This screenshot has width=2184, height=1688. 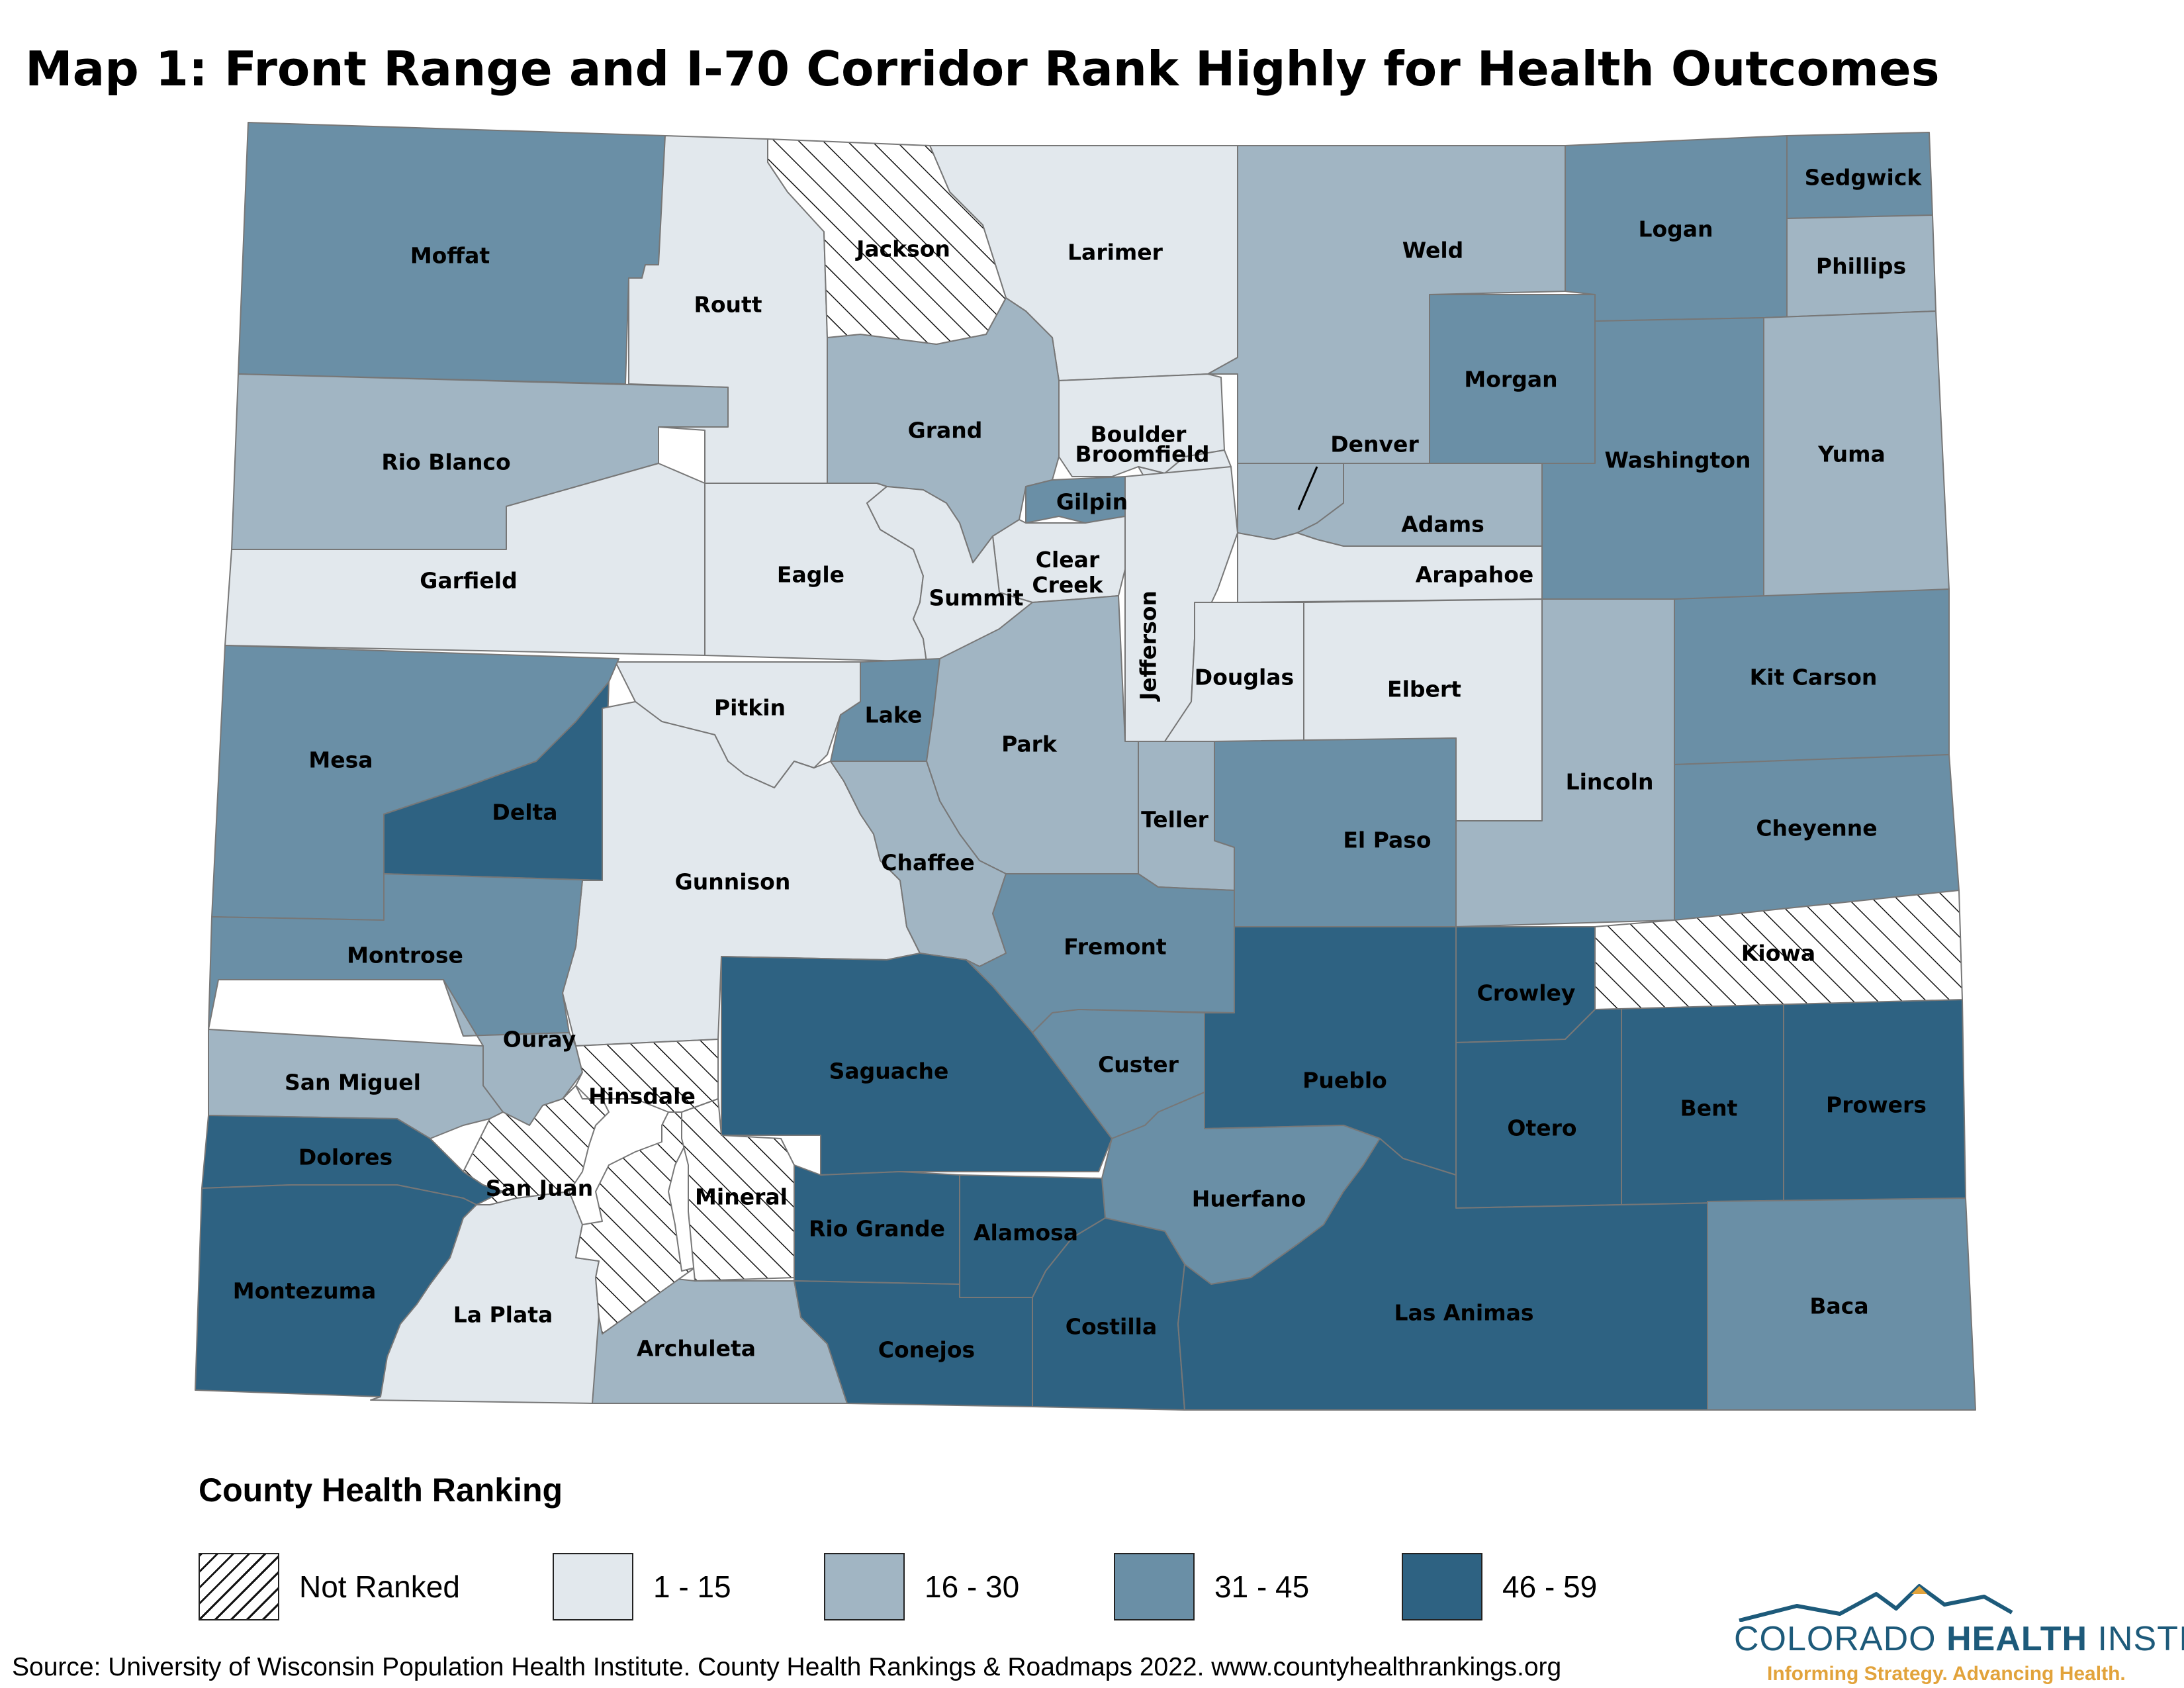 What do you see at coordinates (1262, 1587) in the screenshot?
I see `legend-label-31-45: 31 - 45` at bounding box center [1262, 1587].